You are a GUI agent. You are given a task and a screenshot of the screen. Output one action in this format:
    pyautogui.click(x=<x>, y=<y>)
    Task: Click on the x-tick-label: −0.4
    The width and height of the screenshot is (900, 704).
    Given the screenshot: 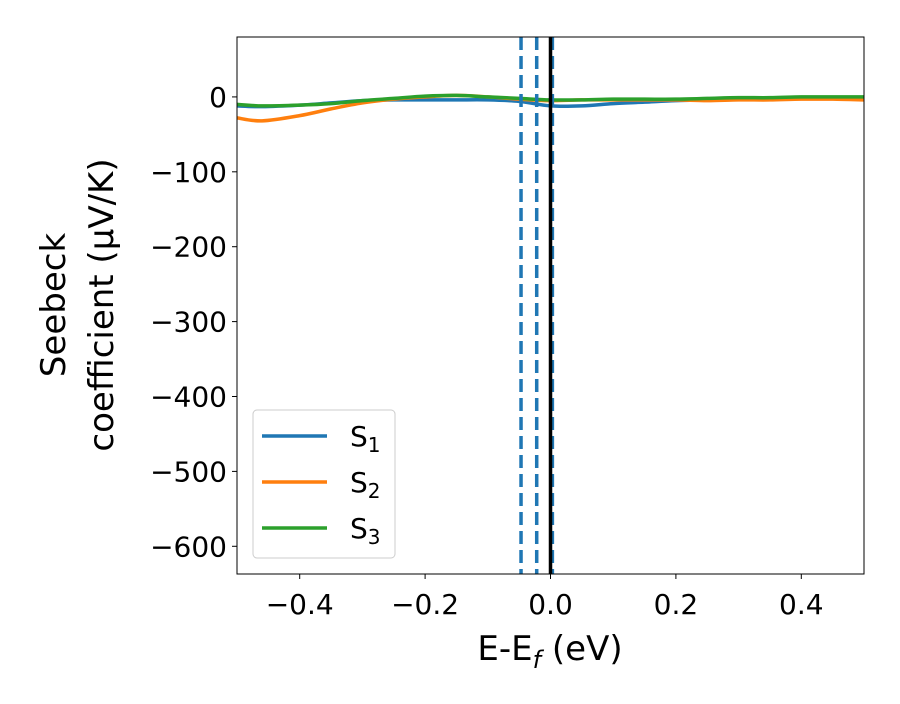 What is the action you would take?
    pyautogui.click(x=300, y=604)
    